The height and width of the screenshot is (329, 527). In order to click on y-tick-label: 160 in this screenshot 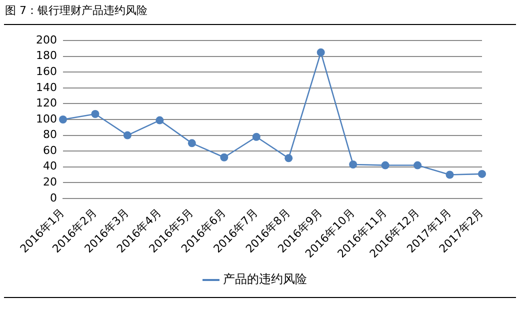, I will do `click(46, 71)`.